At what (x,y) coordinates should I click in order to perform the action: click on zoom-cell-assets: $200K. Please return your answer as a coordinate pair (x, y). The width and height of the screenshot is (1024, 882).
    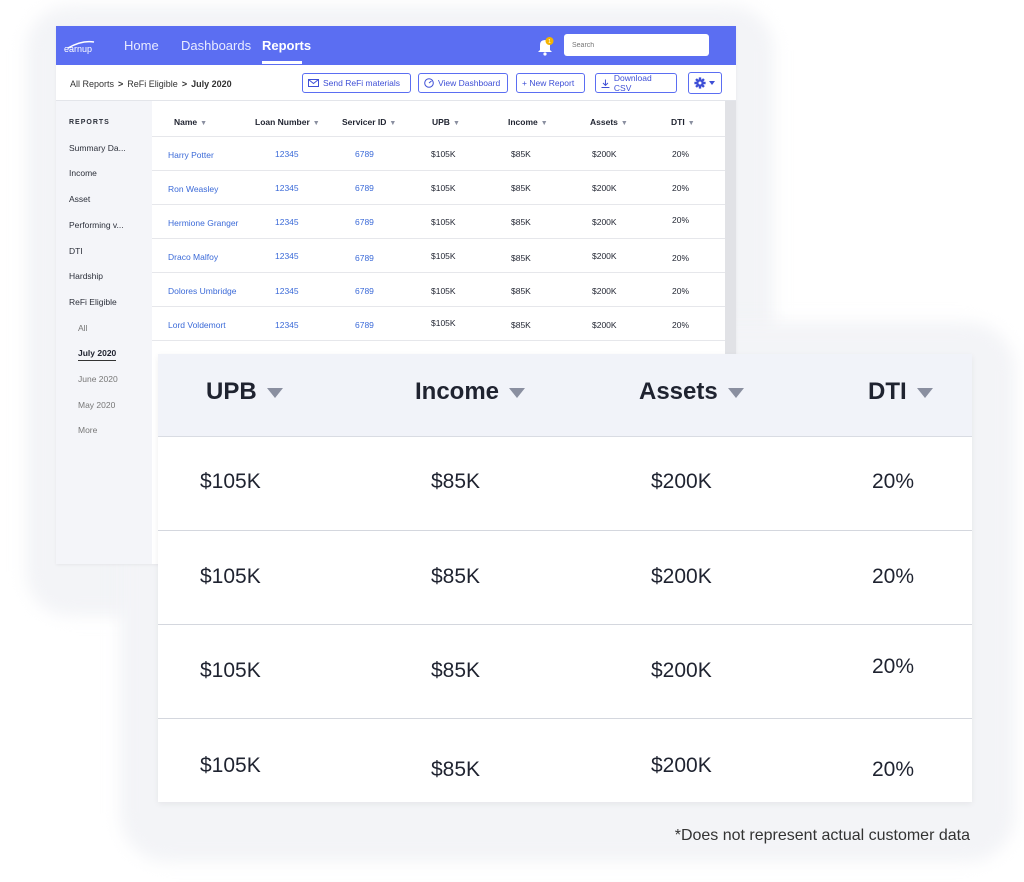
    Looking at the image, I should click on (681, 576).